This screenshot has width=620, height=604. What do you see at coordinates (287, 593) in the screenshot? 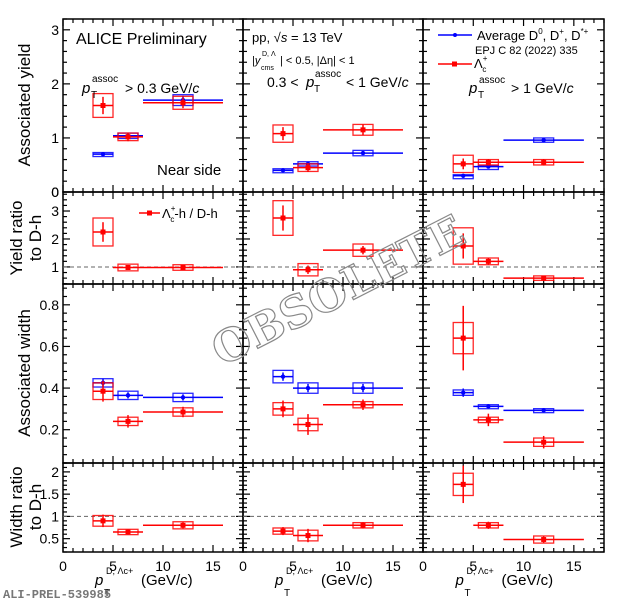
I see `x-title-sub: T` at bounding box center [287, 593].